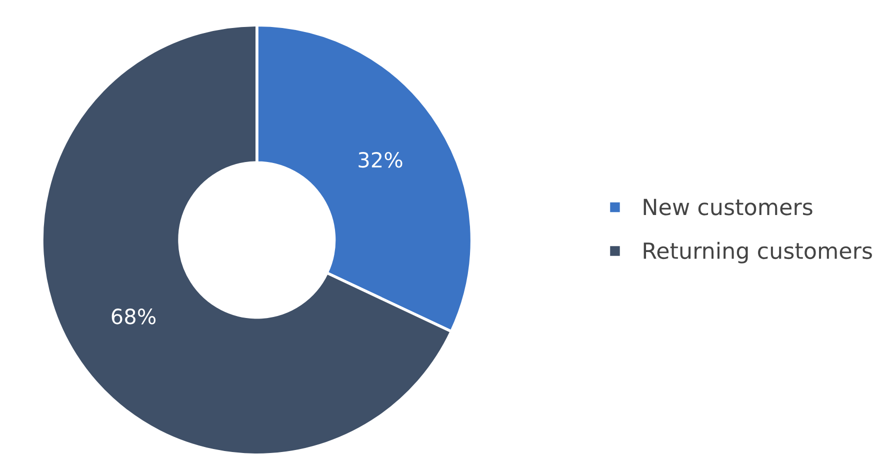  I want to click on legend-label: Returning customers, so click(758, 253).